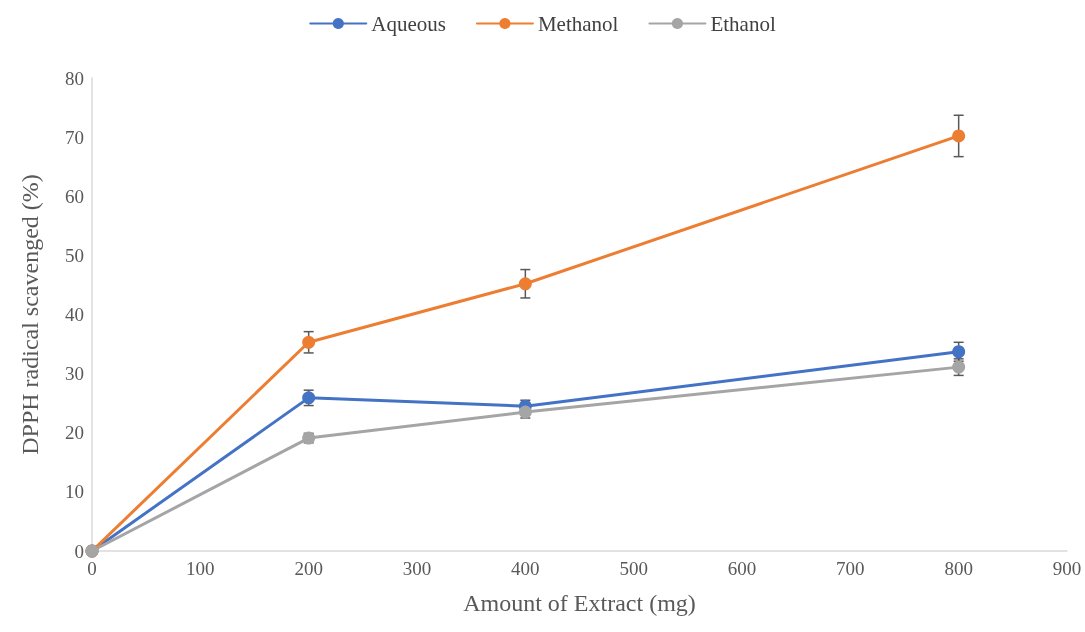 The image size is (1085, 632). Describe the element at coordinates (742, 568) in the screenshot. I see `x-tick-label: 600` at that location.